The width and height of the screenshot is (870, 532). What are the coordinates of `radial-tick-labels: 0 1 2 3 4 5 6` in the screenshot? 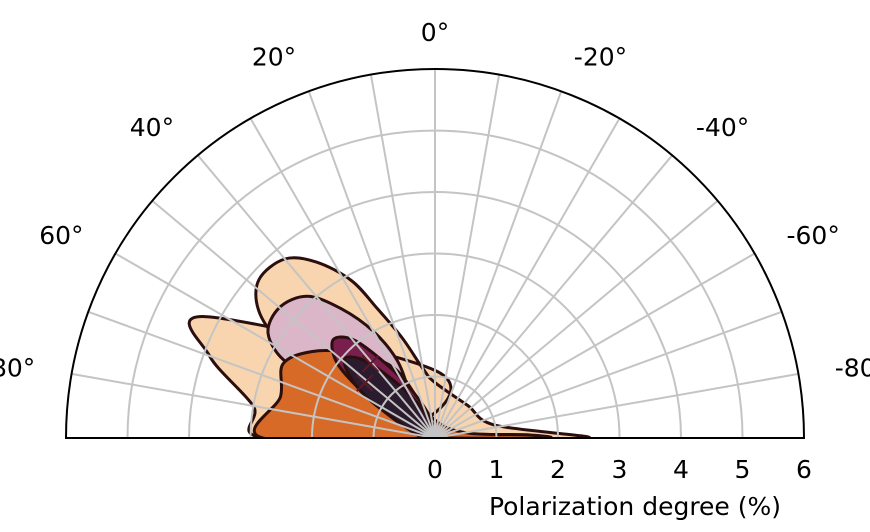 It's located at (619, 469).